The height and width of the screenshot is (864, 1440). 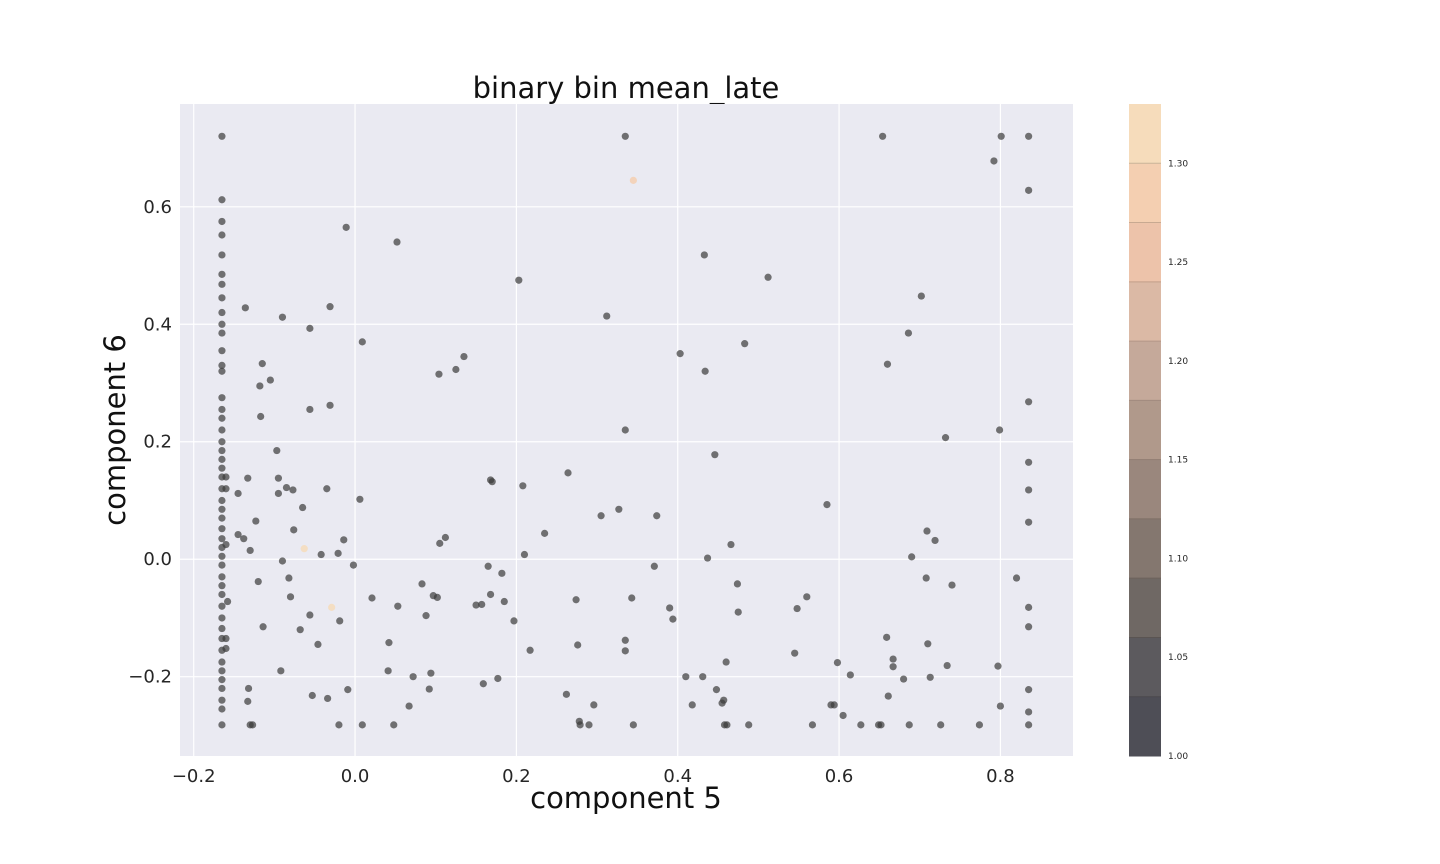 I want to click on x-axis-title: component 5, so click(x=626, y=798).